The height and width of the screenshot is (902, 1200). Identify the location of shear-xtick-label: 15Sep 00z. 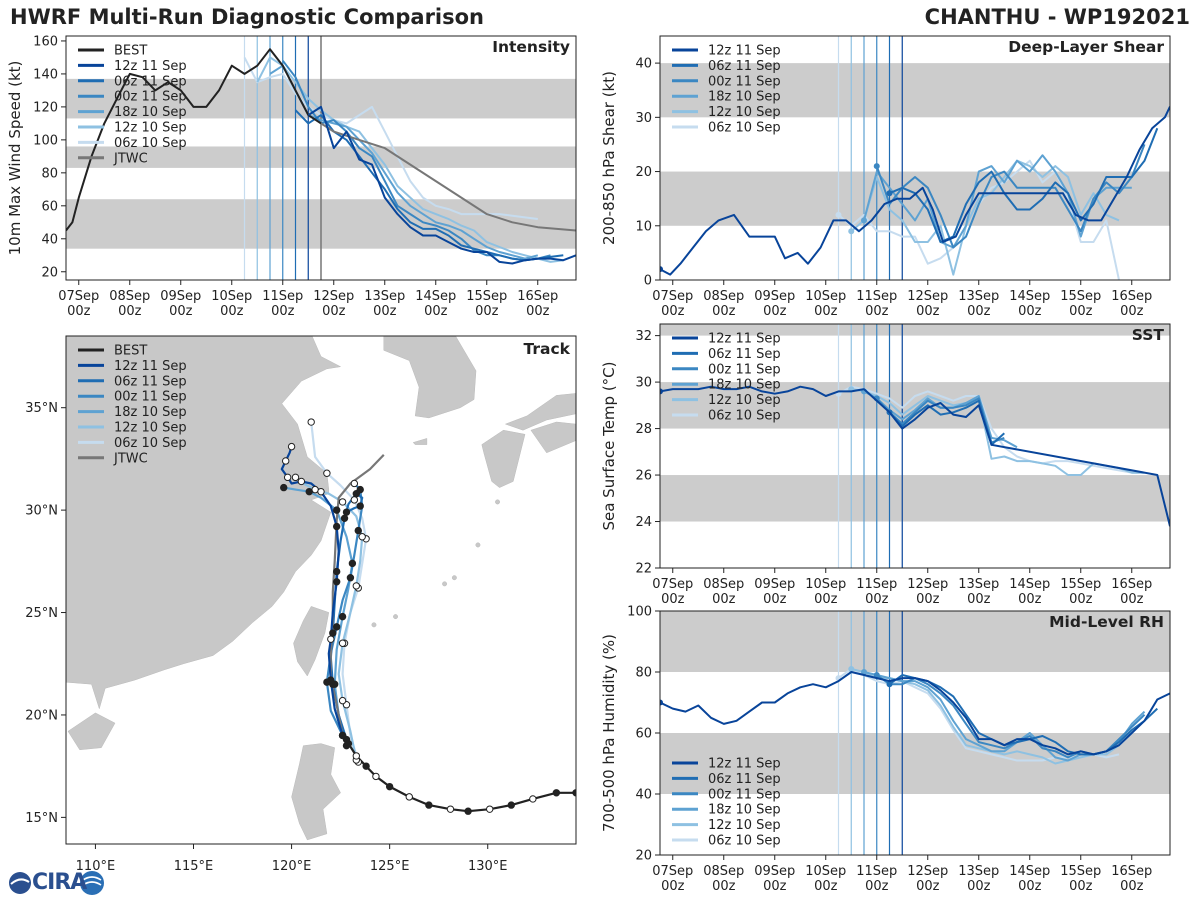
(1080, 304).